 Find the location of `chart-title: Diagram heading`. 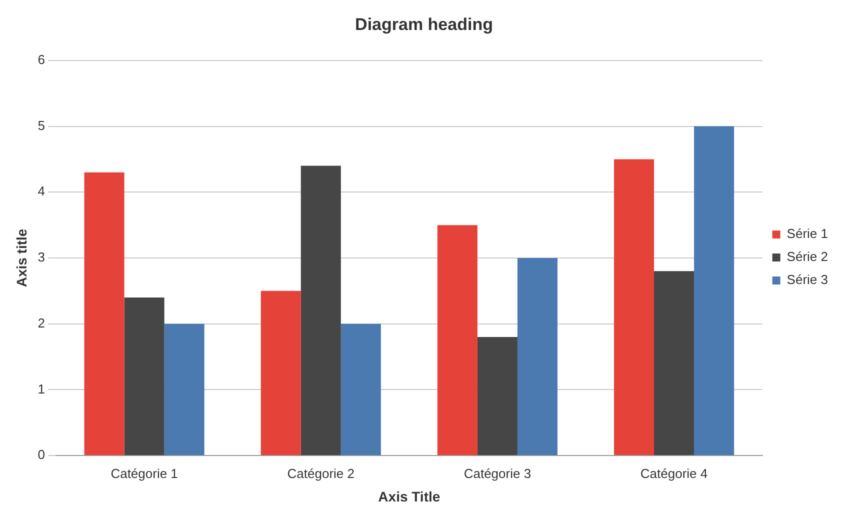

chart-title: Diagram heading is located at coordinates (424, 24).